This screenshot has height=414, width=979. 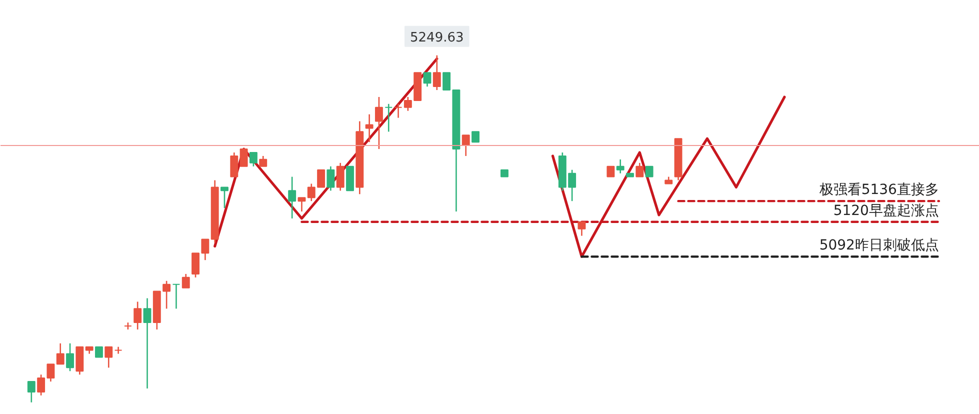 I want to click on series-label: 5120早盘起涨点, so click(x=886, y=210).